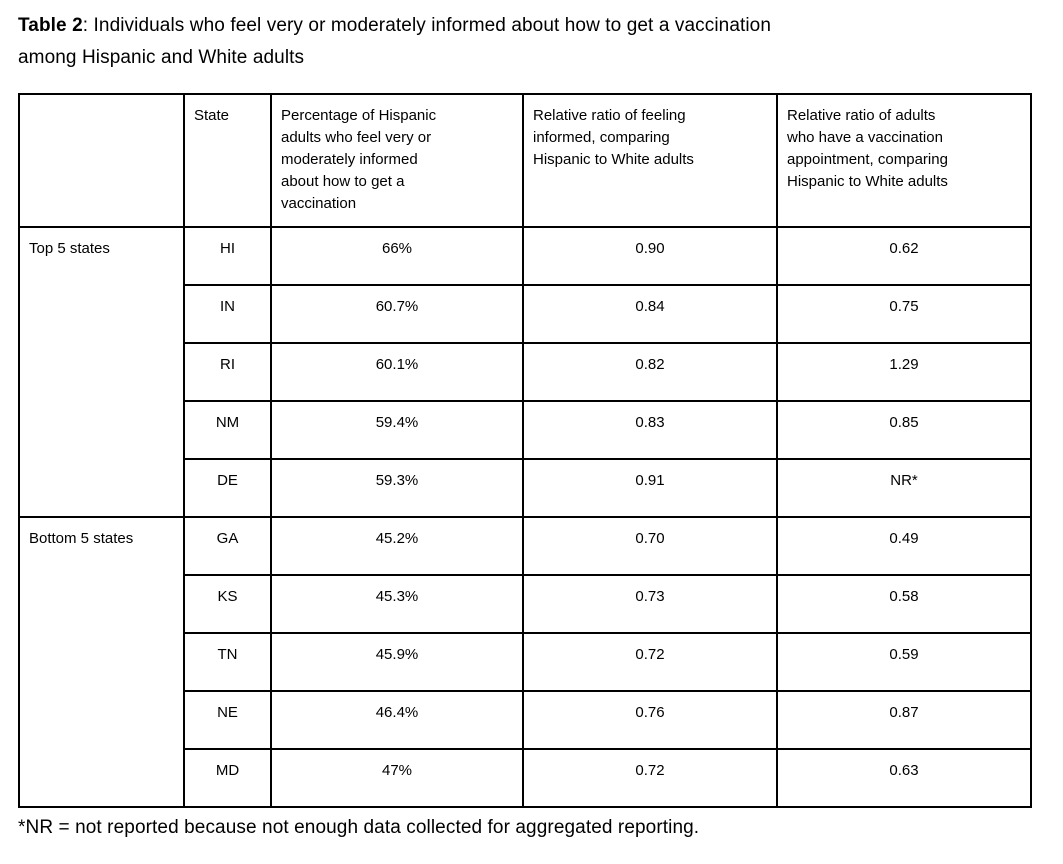  I want to click on state-cell: TN, so click(227, 662).